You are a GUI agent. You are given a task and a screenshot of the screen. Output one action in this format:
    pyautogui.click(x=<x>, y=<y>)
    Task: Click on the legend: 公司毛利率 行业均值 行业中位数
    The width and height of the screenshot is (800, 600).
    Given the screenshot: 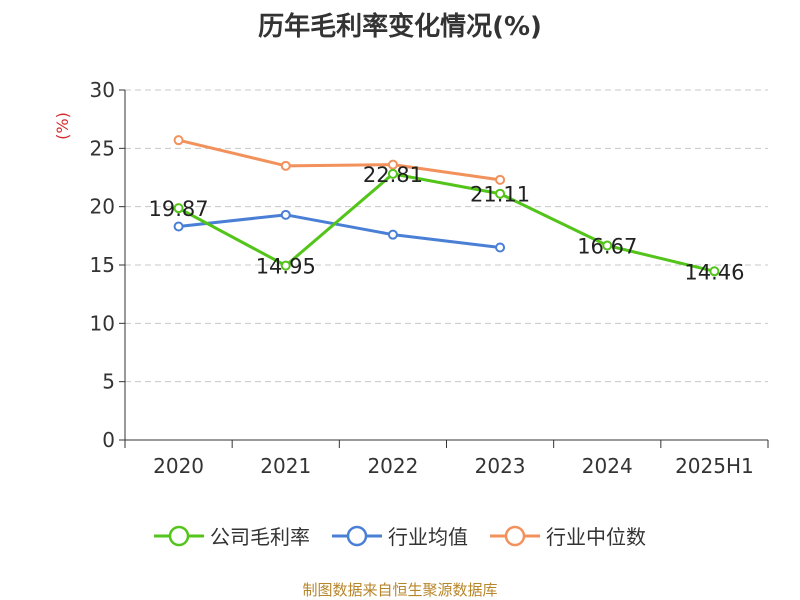 What is the action you would take?
    pyautogui.click(x=400, y=535)
    